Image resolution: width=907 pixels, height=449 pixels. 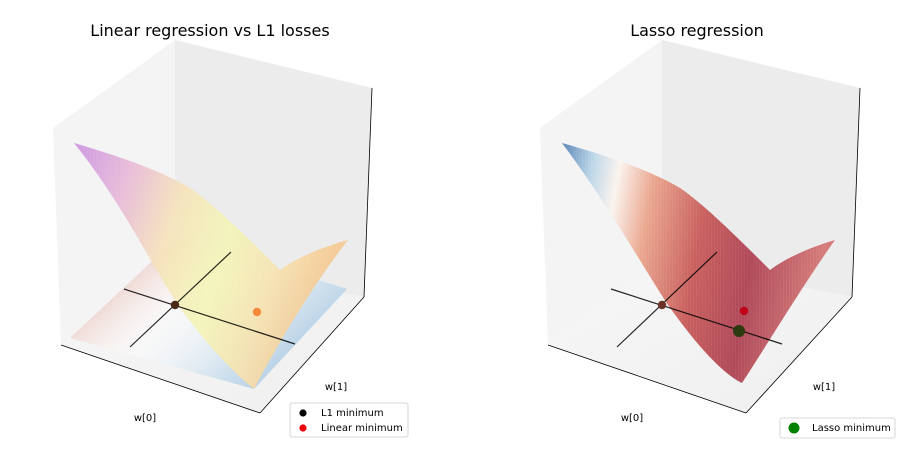 What do you see at coordinates (697, 30) in the screenshot?
I see `right-title: Lasso regression` at bounding box center [697, 30].